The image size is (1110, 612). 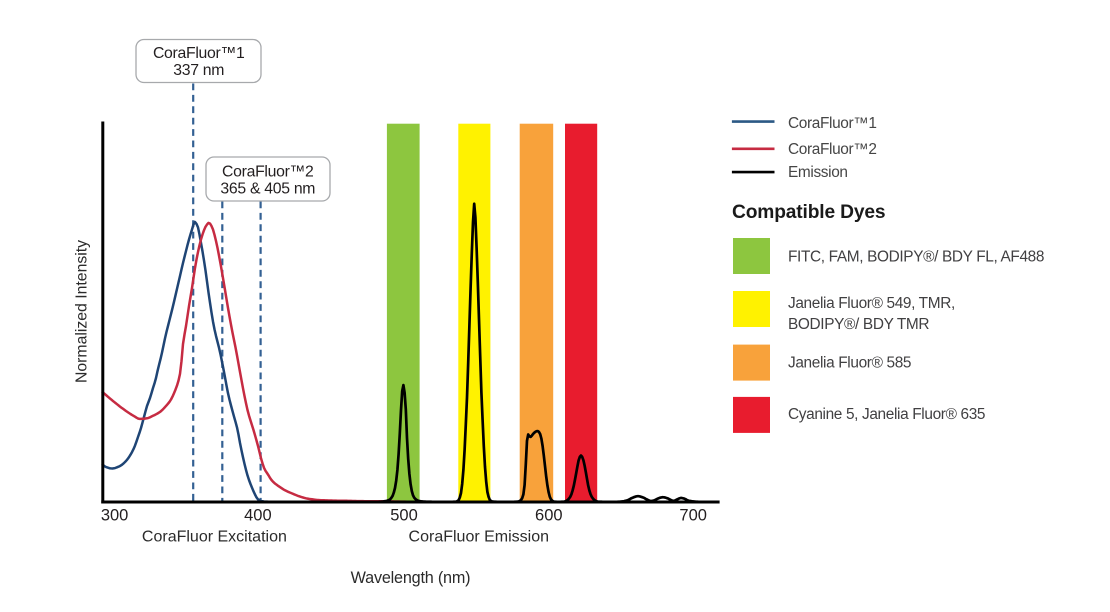 What do you see at coordinates (82, 311) in the screenshot?
I see `svg-text: Normalized Intensity` at bounding box center [82, 311].